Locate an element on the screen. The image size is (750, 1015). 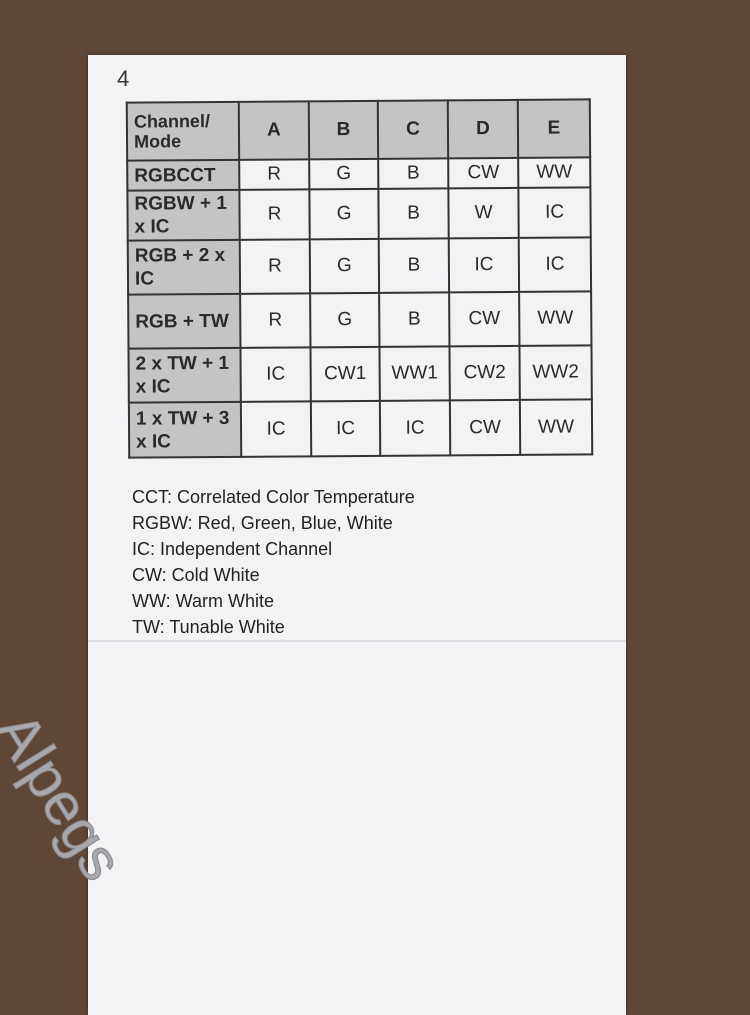
header-cell: D is located at coordinates (483, 129).